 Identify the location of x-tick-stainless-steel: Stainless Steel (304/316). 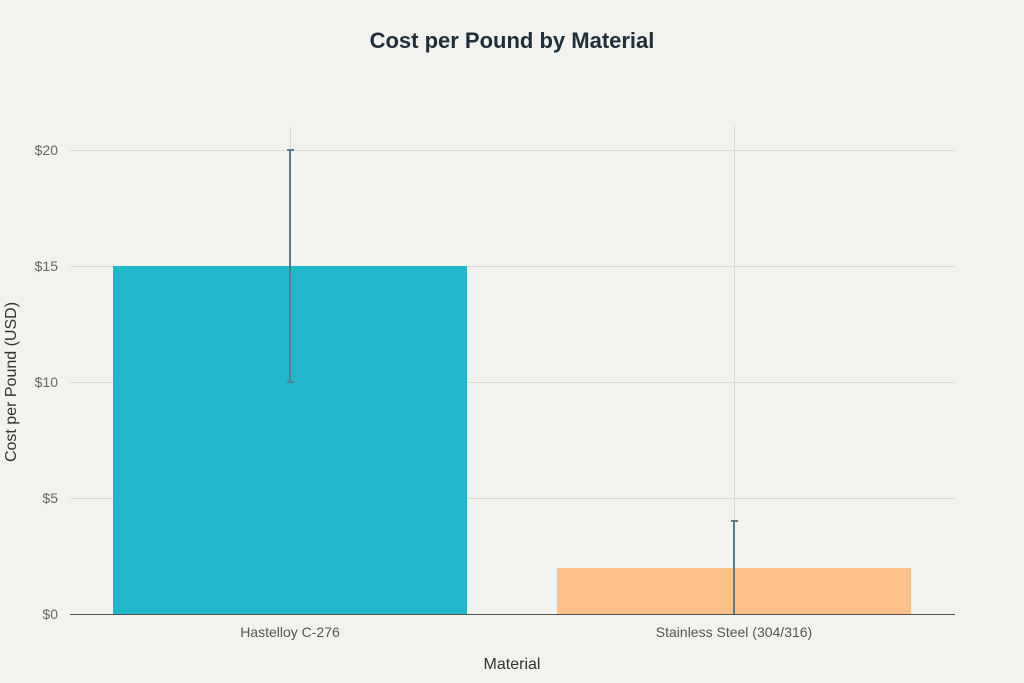
(734, 632).